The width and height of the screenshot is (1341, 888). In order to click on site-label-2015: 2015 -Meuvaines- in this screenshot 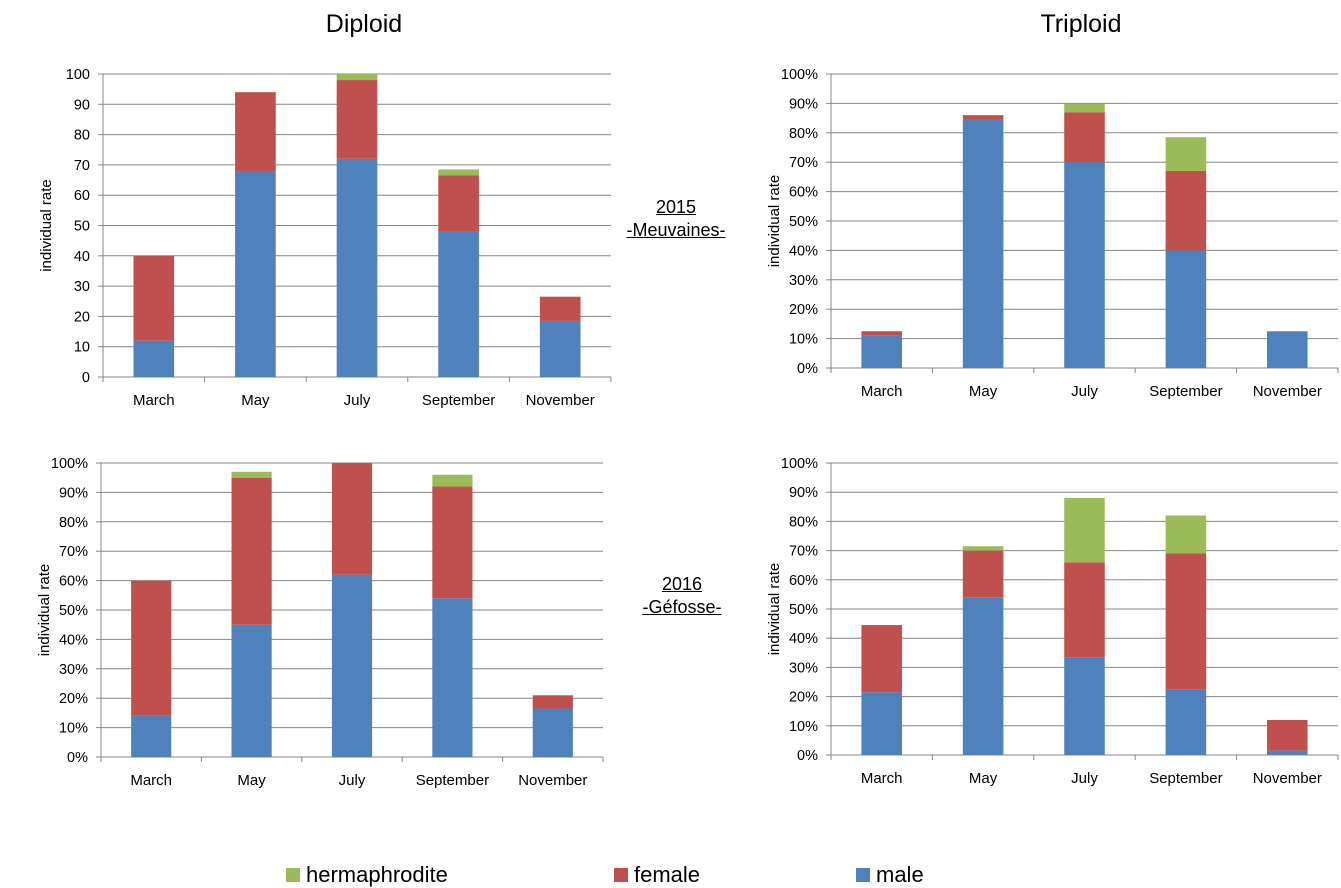, I will do `click(676, 219)`.